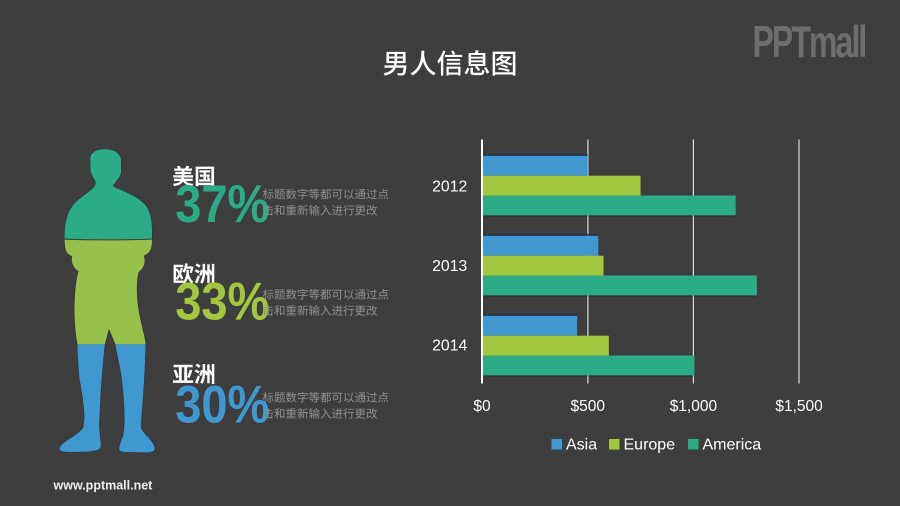  What do you see at coordinates (650, 444) in the screenshot?
I see `svg-text: Europe` at bounding box center [650, 444].